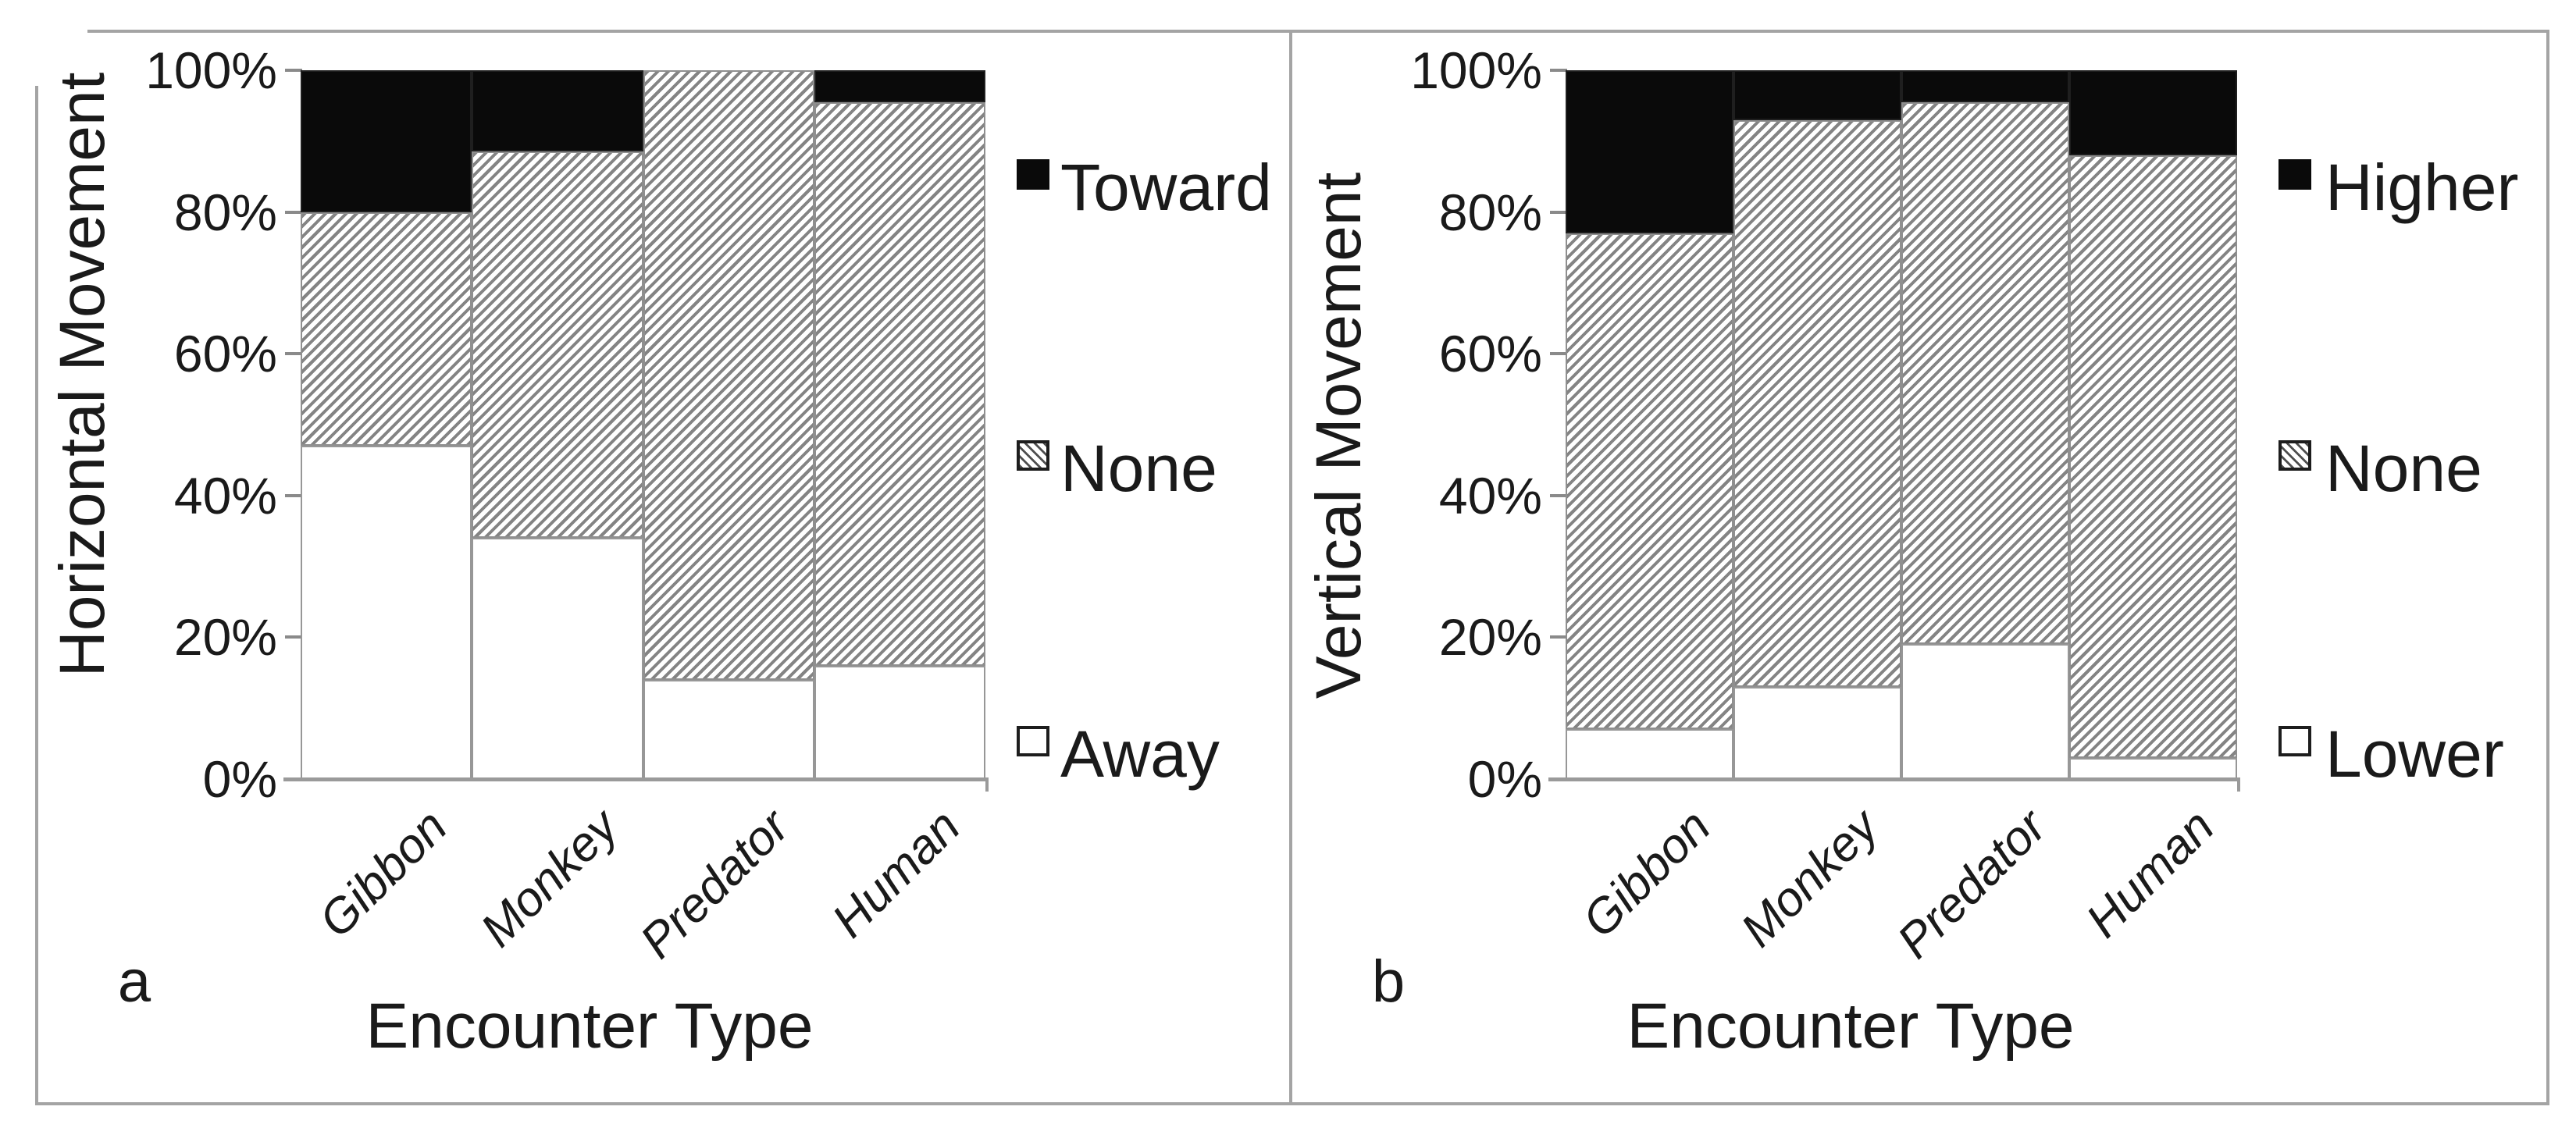  What do you see at coordinates (1817, 95) in the screenshot?
I see `bar-segment-higher-monkey` at bounding box center [1817, 95].